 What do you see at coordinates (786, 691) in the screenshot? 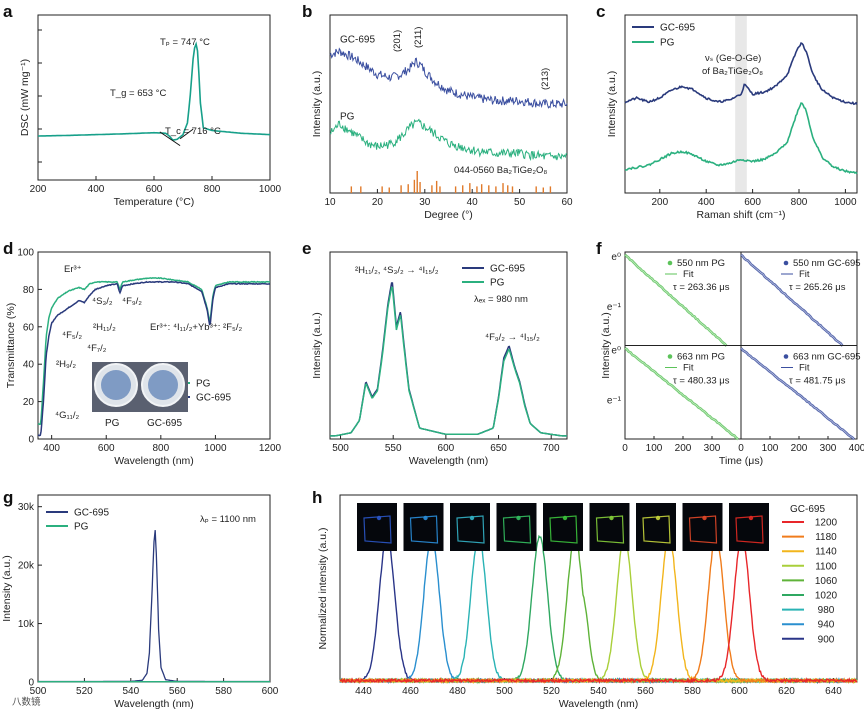
I see `h-xtick-label: 620` at bounding box center [786, 691].